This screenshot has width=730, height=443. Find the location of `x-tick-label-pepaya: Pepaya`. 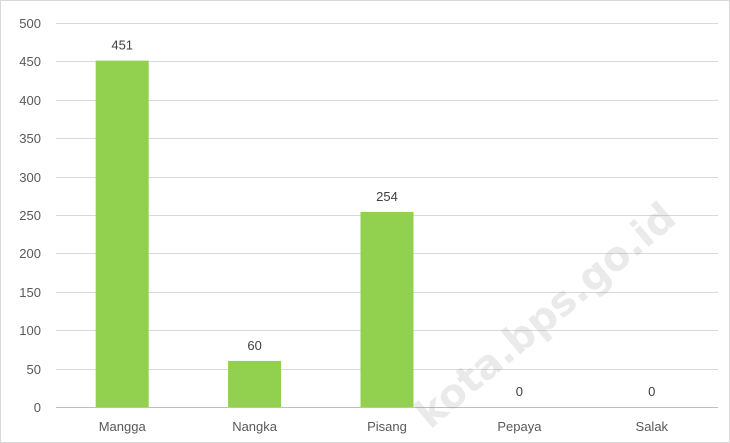

x-tick-label-pepaya: Pepaya is located at coordinates (519, 426).